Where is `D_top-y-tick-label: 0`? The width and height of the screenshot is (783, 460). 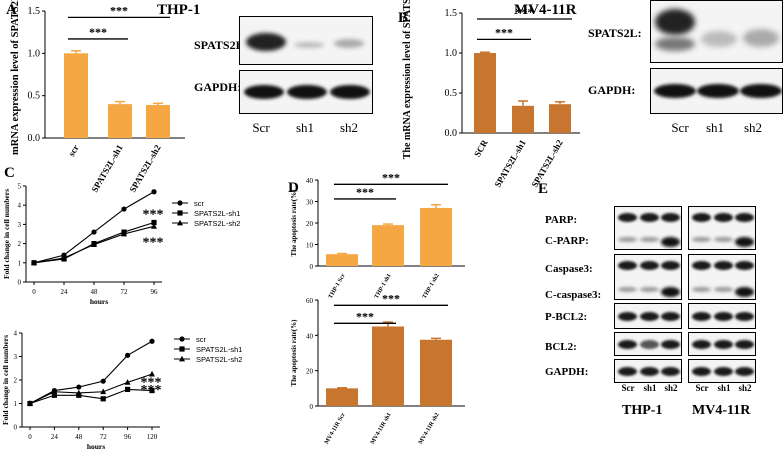
D_top-y-tick-label: 0 is located at coordinates (312, 267).